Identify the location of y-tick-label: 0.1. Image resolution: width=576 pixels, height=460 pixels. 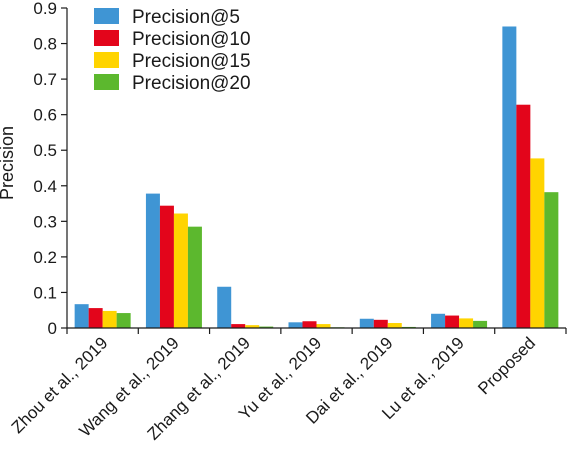
(45, 292).